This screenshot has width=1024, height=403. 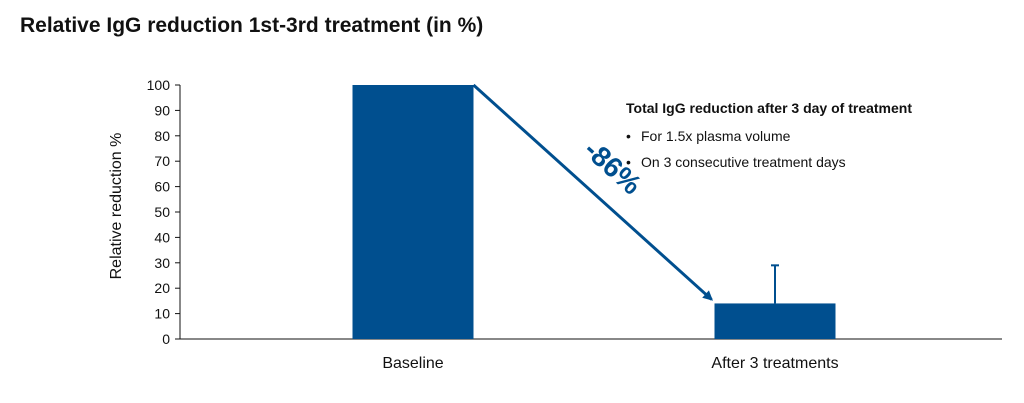 I want to click on y-axis: 0 10 20 30 40 50 60 70 80 90 100, so click(x=164, y=212).